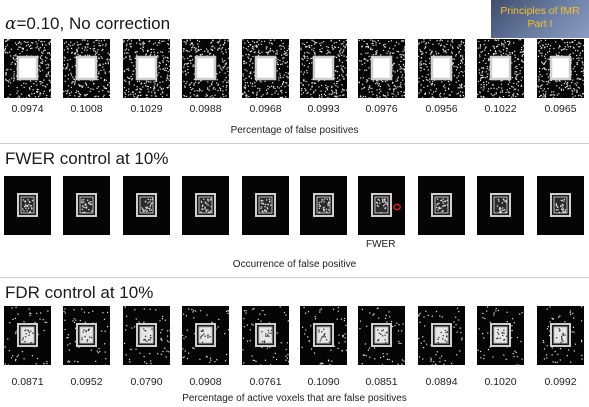 This screenshot has width=589, height=407. I want to click on section-title-fwer: FWER control at 10%, so click(87, 158).